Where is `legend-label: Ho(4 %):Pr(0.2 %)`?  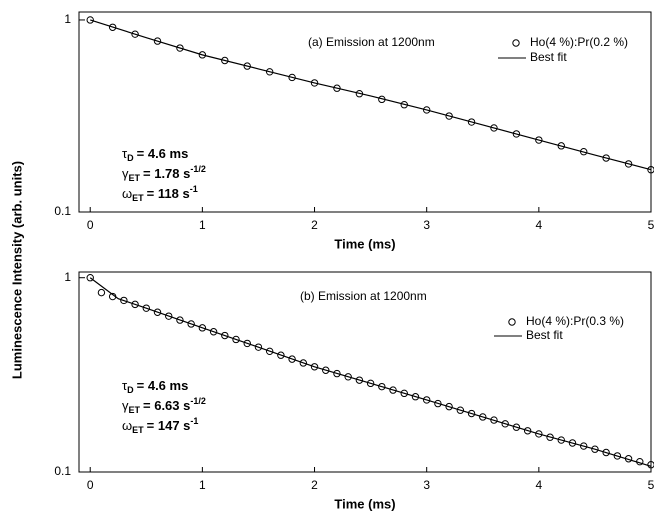 legend-label: Ho(4 %):Pr(0.2 %) is located at coordinates (579, 42).